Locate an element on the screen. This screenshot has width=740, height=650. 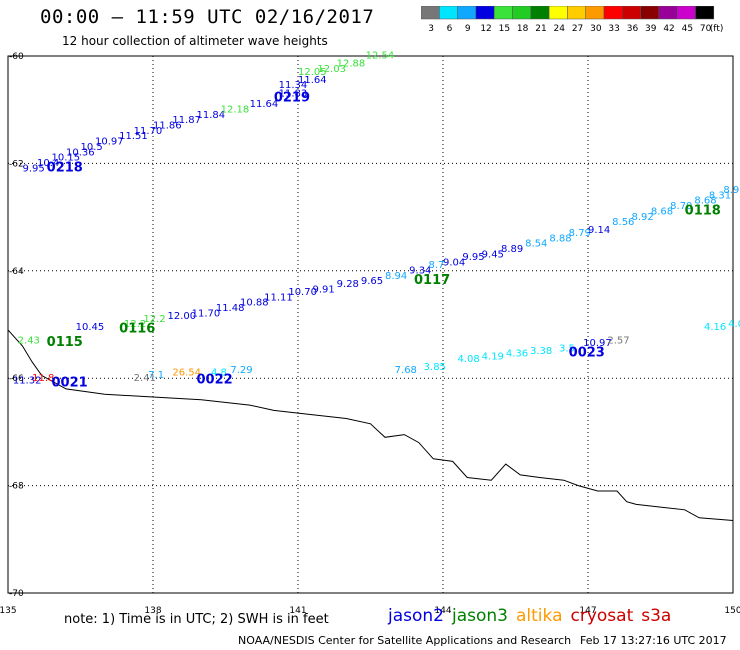
lat-tick-label: -64 is located at coordinates (16, 272).